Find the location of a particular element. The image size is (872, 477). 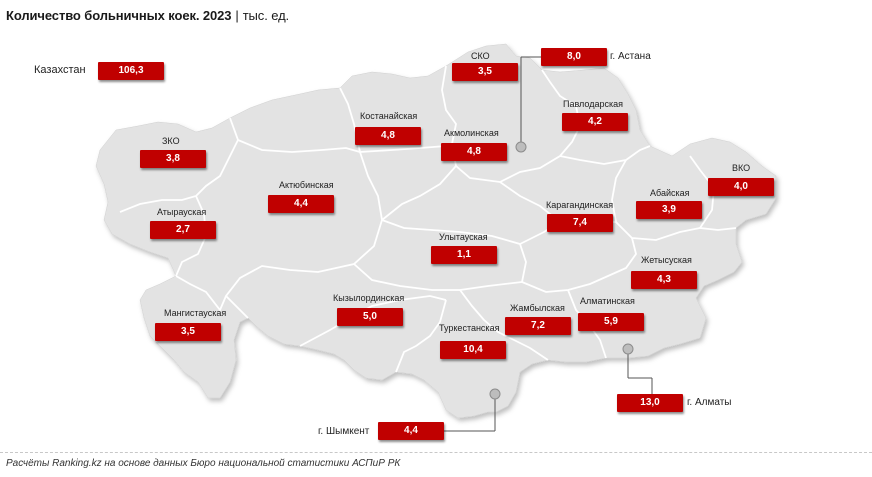

region-value-mangystau: 3,5 is located at coordinates (188, 332).